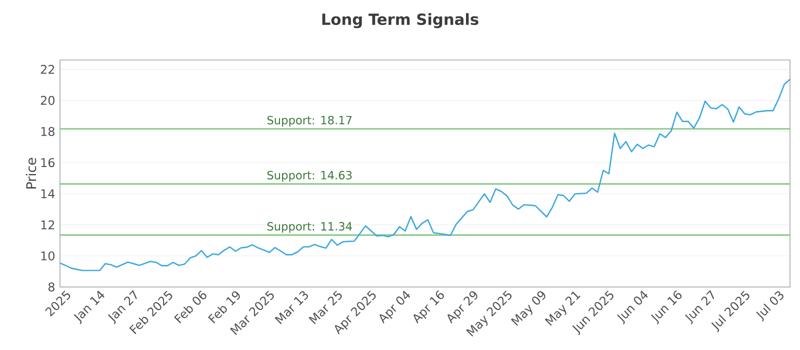  What do you see at coordinates (325, 307) in the screenshot?
I see `x-tick-label: Mar 25` at bounding box center [325, 307].